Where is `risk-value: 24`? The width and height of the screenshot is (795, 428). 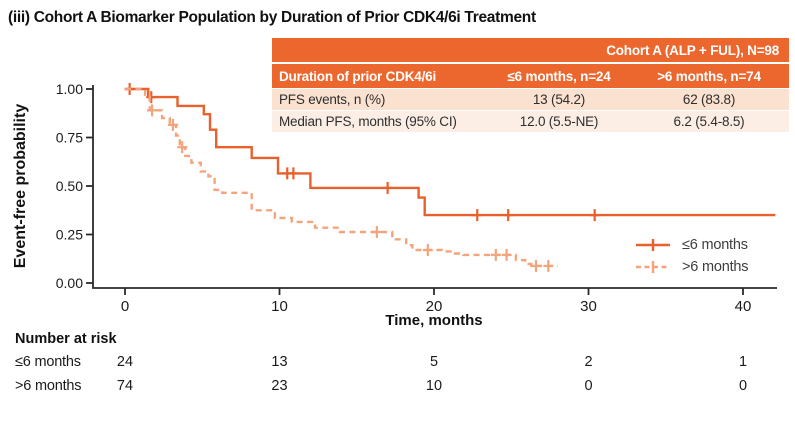 risk-value: 24 is located at coordinates (125, 362).